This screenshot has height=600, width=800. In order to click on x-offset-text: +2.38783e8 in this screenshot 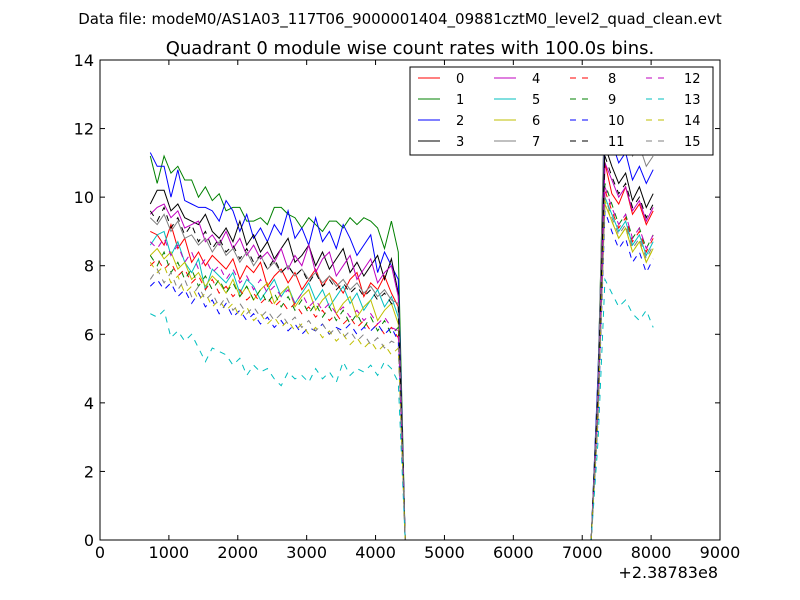, I will do `click(668, 572)`.